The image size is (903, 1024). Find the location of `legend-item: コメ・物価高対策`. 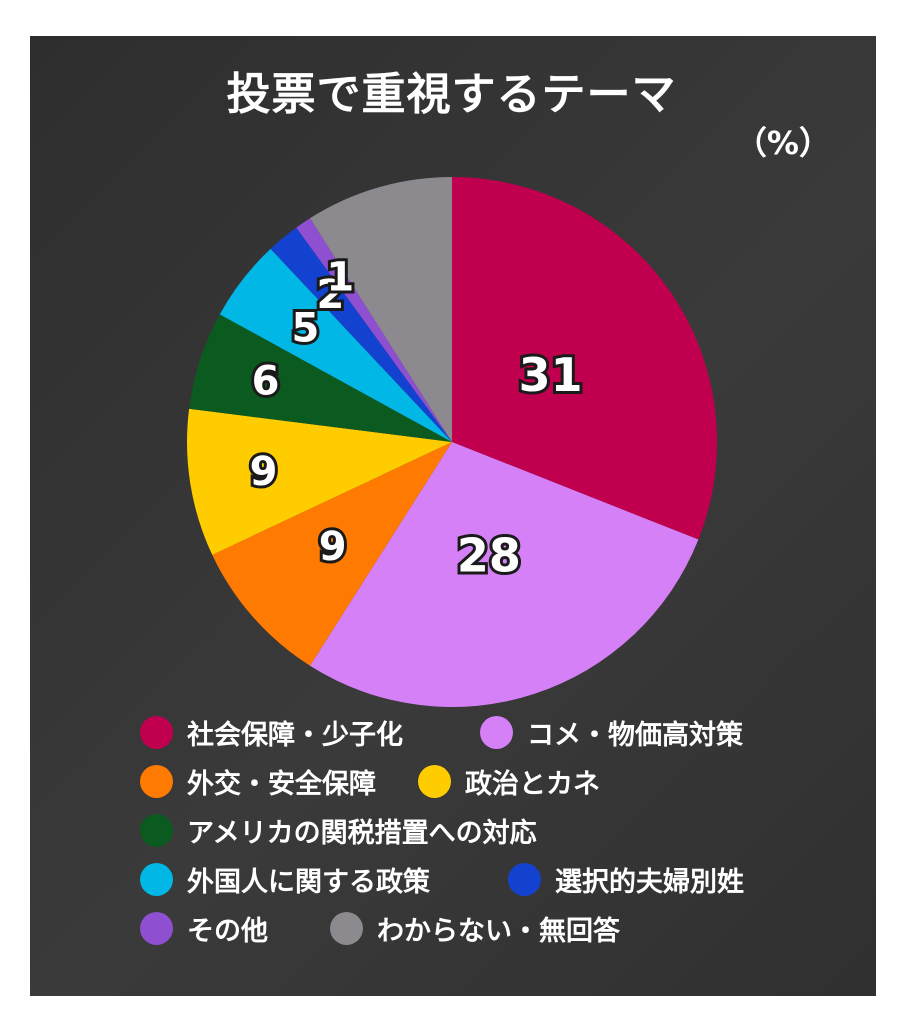

legend-item: コメ・物価高対策 is located at coordinates (611, 732).